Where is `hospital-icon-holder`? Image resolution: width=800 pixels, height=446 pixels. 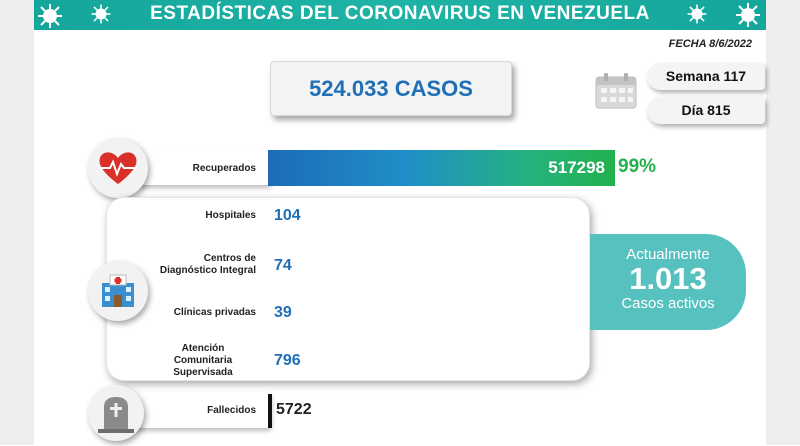
hospital-icon-holder is located at coordinates (118, 291).